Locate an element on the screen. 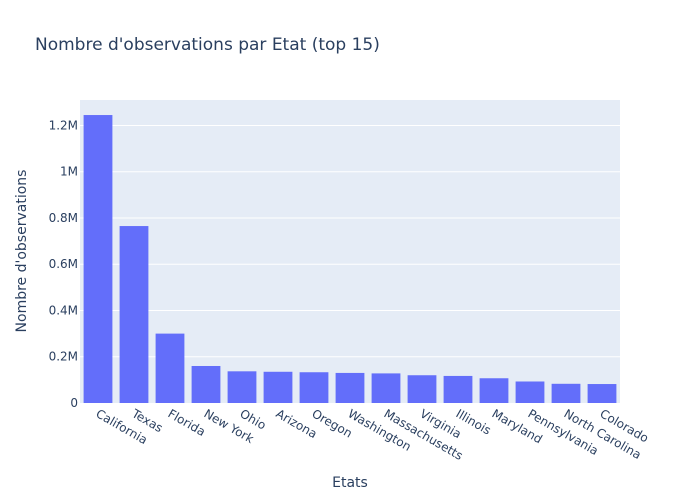 This screenshot has height=500, width=700. bar-north-carolina is located at coordinates (566, 393).